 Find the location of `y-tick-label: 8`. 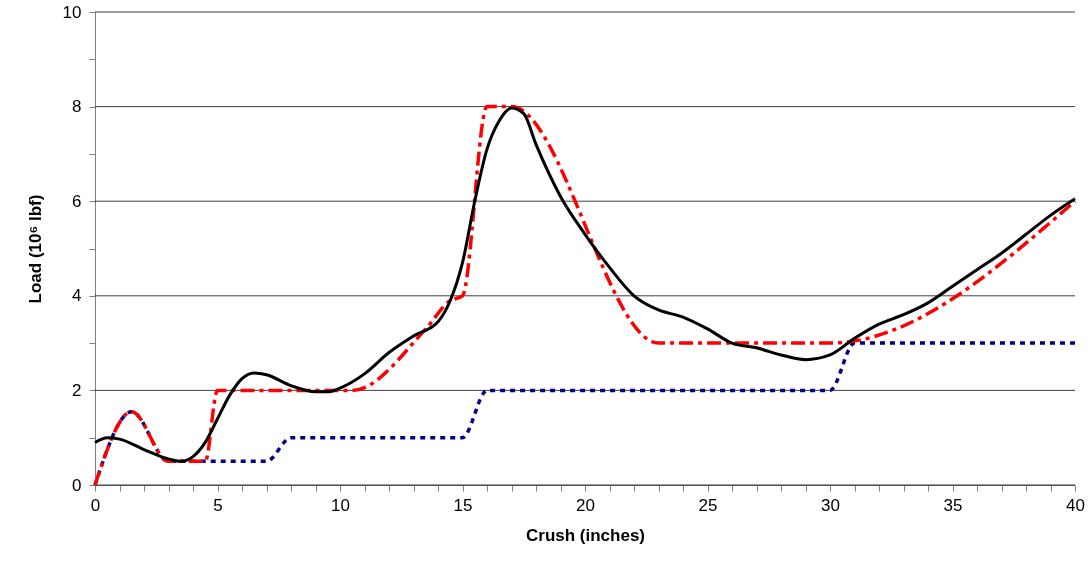

y-tick-label: 8 is located at coordinates (77, 107).